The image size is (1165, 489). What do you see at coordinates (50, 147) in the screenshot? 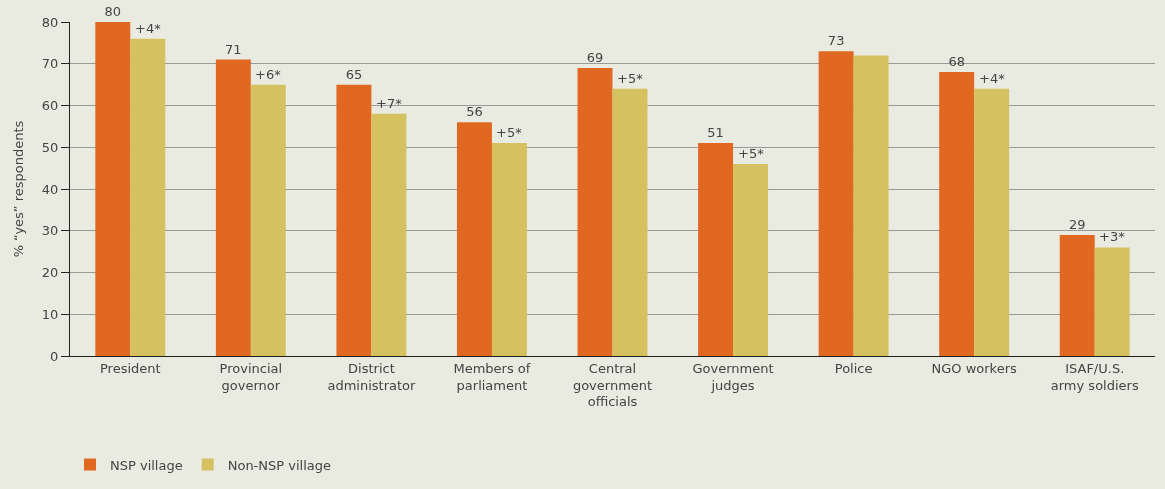
I see `y-tick-label: 50` at bounding box center [50, 147].